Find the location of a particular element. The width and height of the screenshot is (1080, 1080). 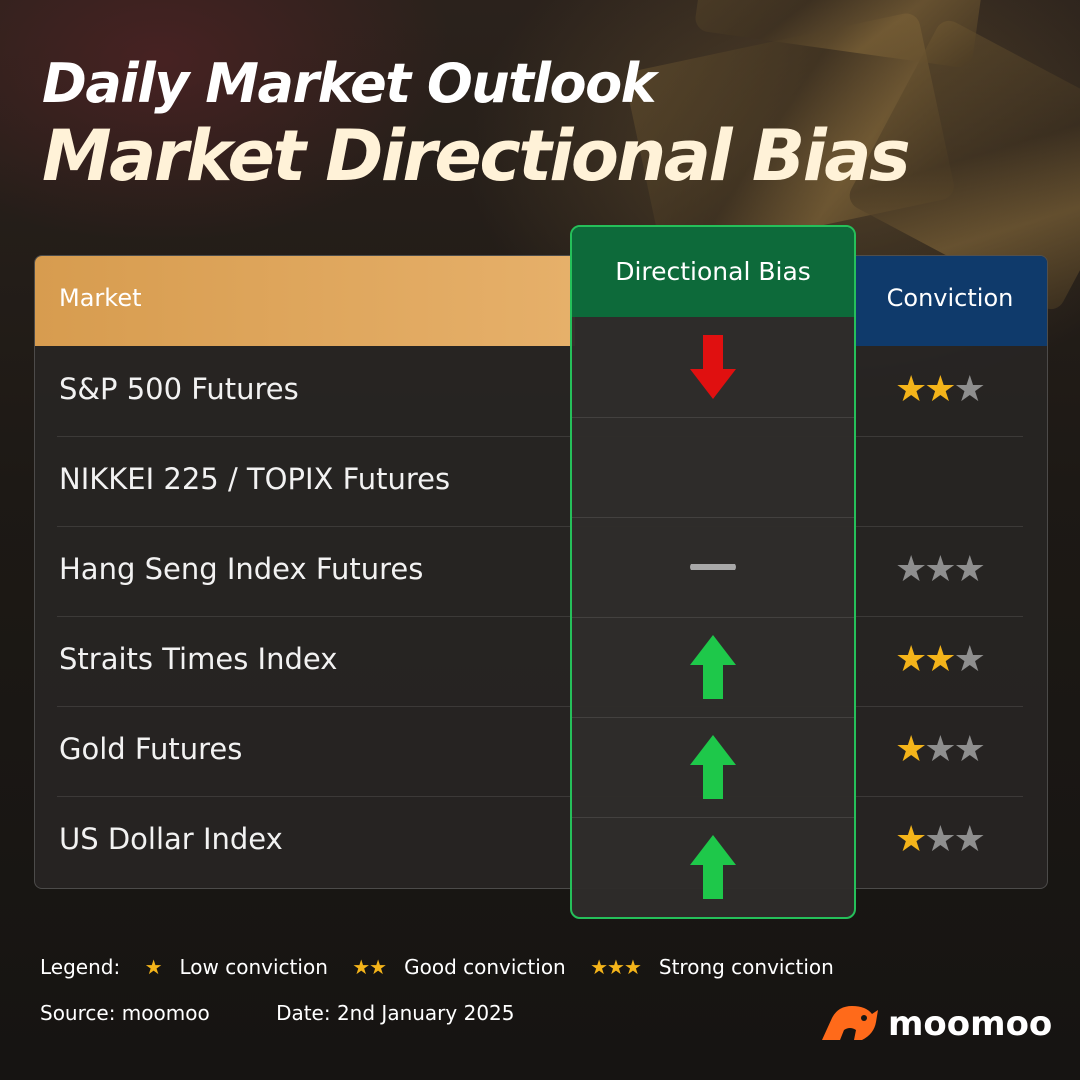

market-header-label: Market is located at coordinates (100, 298).